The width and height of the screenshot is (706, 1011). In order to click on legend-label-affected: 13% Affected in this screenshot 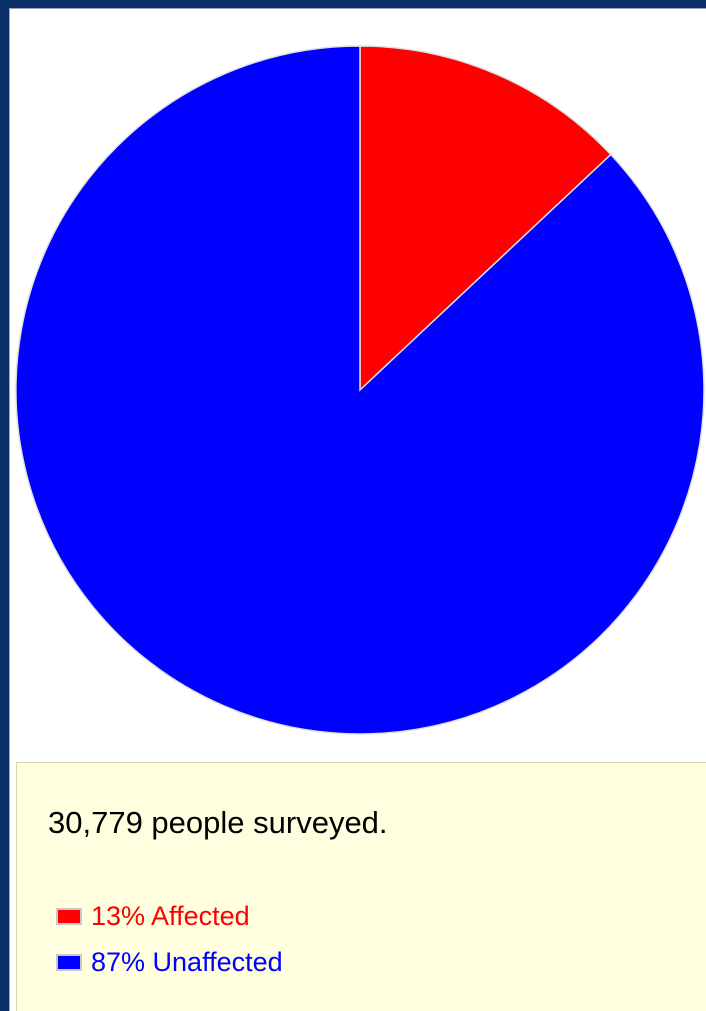, I will do `click(170, 915)`.